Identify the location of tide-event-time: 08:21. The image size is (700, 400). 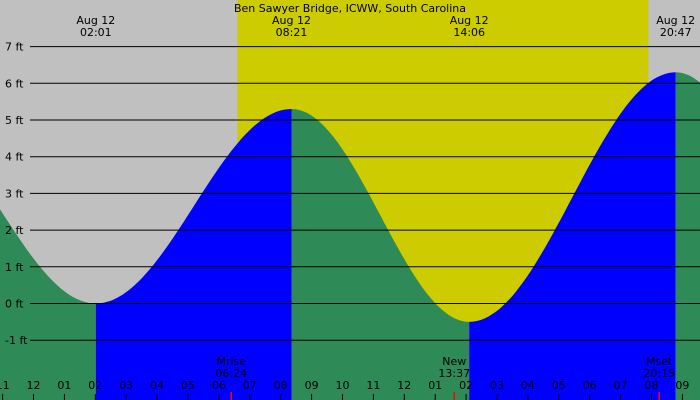
(292, 32).